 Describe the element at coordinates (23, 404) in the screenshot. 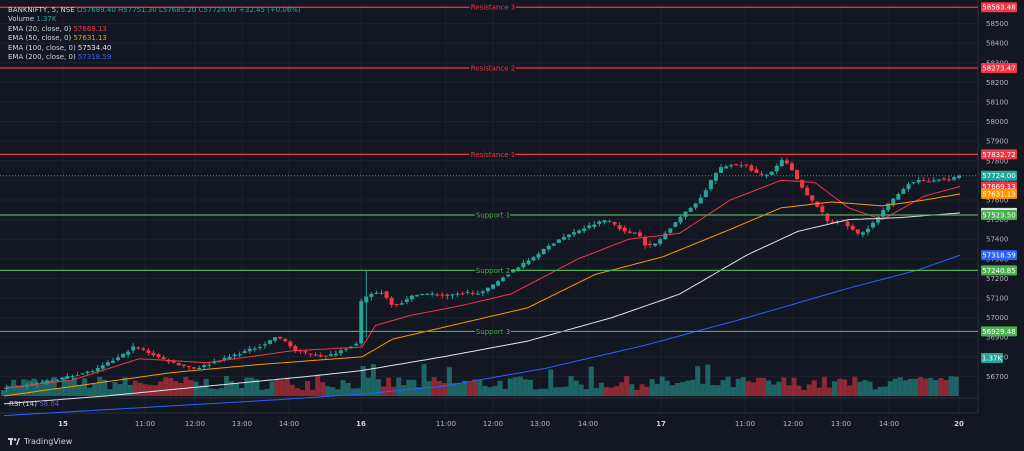

I see `rsi-label: RSI (14)` at that location.